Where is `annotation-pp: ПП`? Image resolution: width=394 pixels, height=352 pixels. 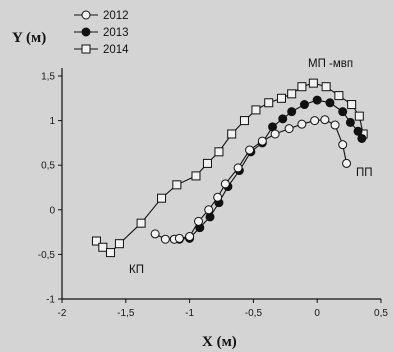 annotation-pp: ПП is located at coordinates (364, 173).